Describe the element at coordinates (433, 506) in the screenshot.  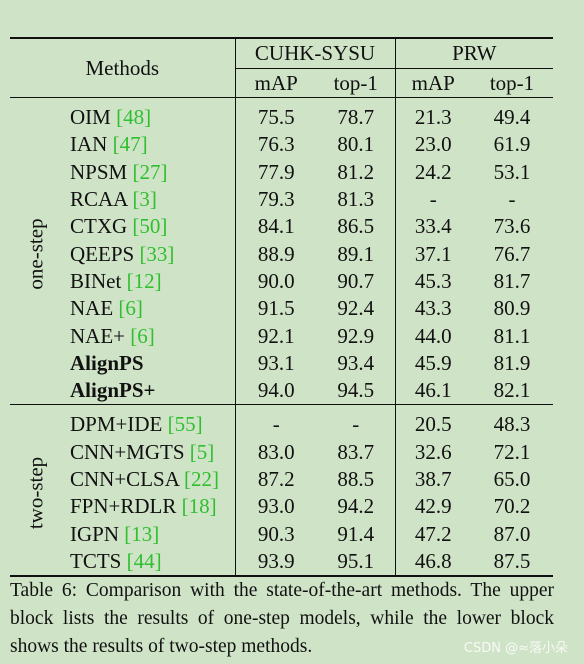
I see `value-cell-prw-map: 42.9` at that location.